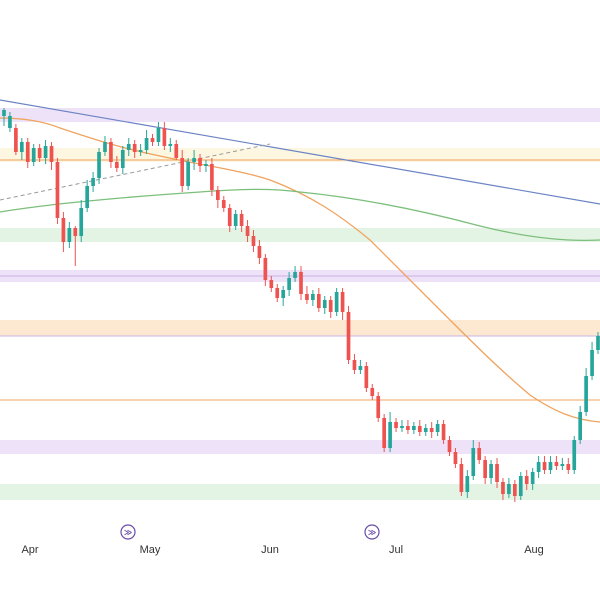  I want to click on event-marker-circle, so click(372, 532).